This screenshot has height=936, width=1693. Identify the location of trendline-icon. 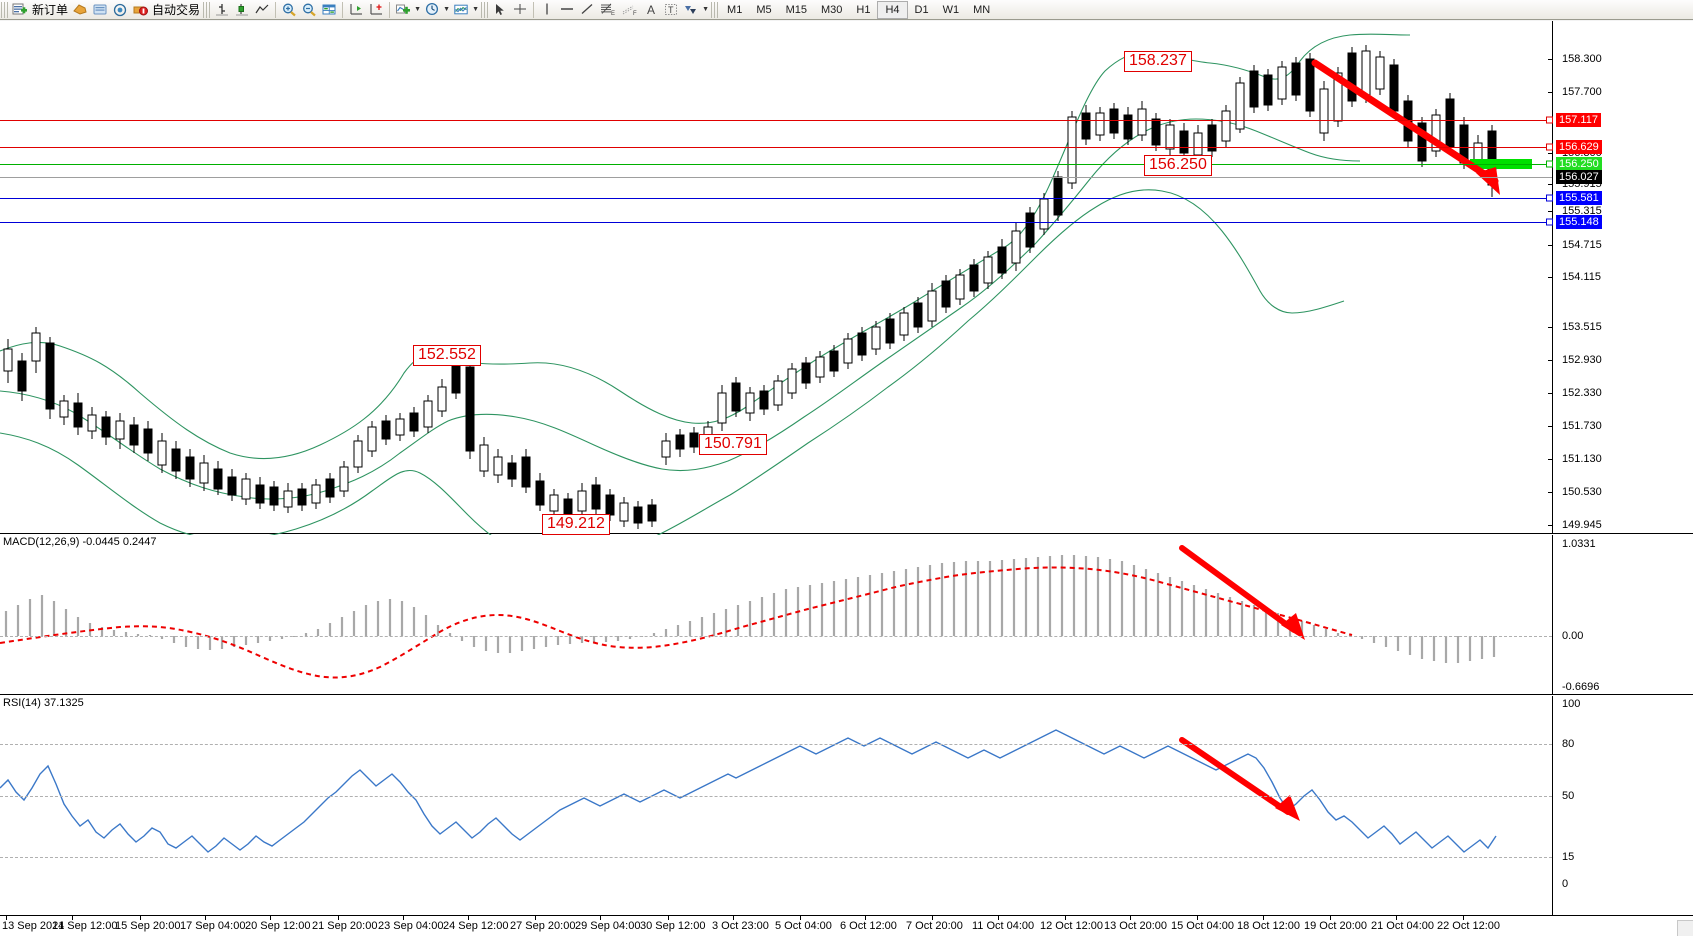
(587, 10).